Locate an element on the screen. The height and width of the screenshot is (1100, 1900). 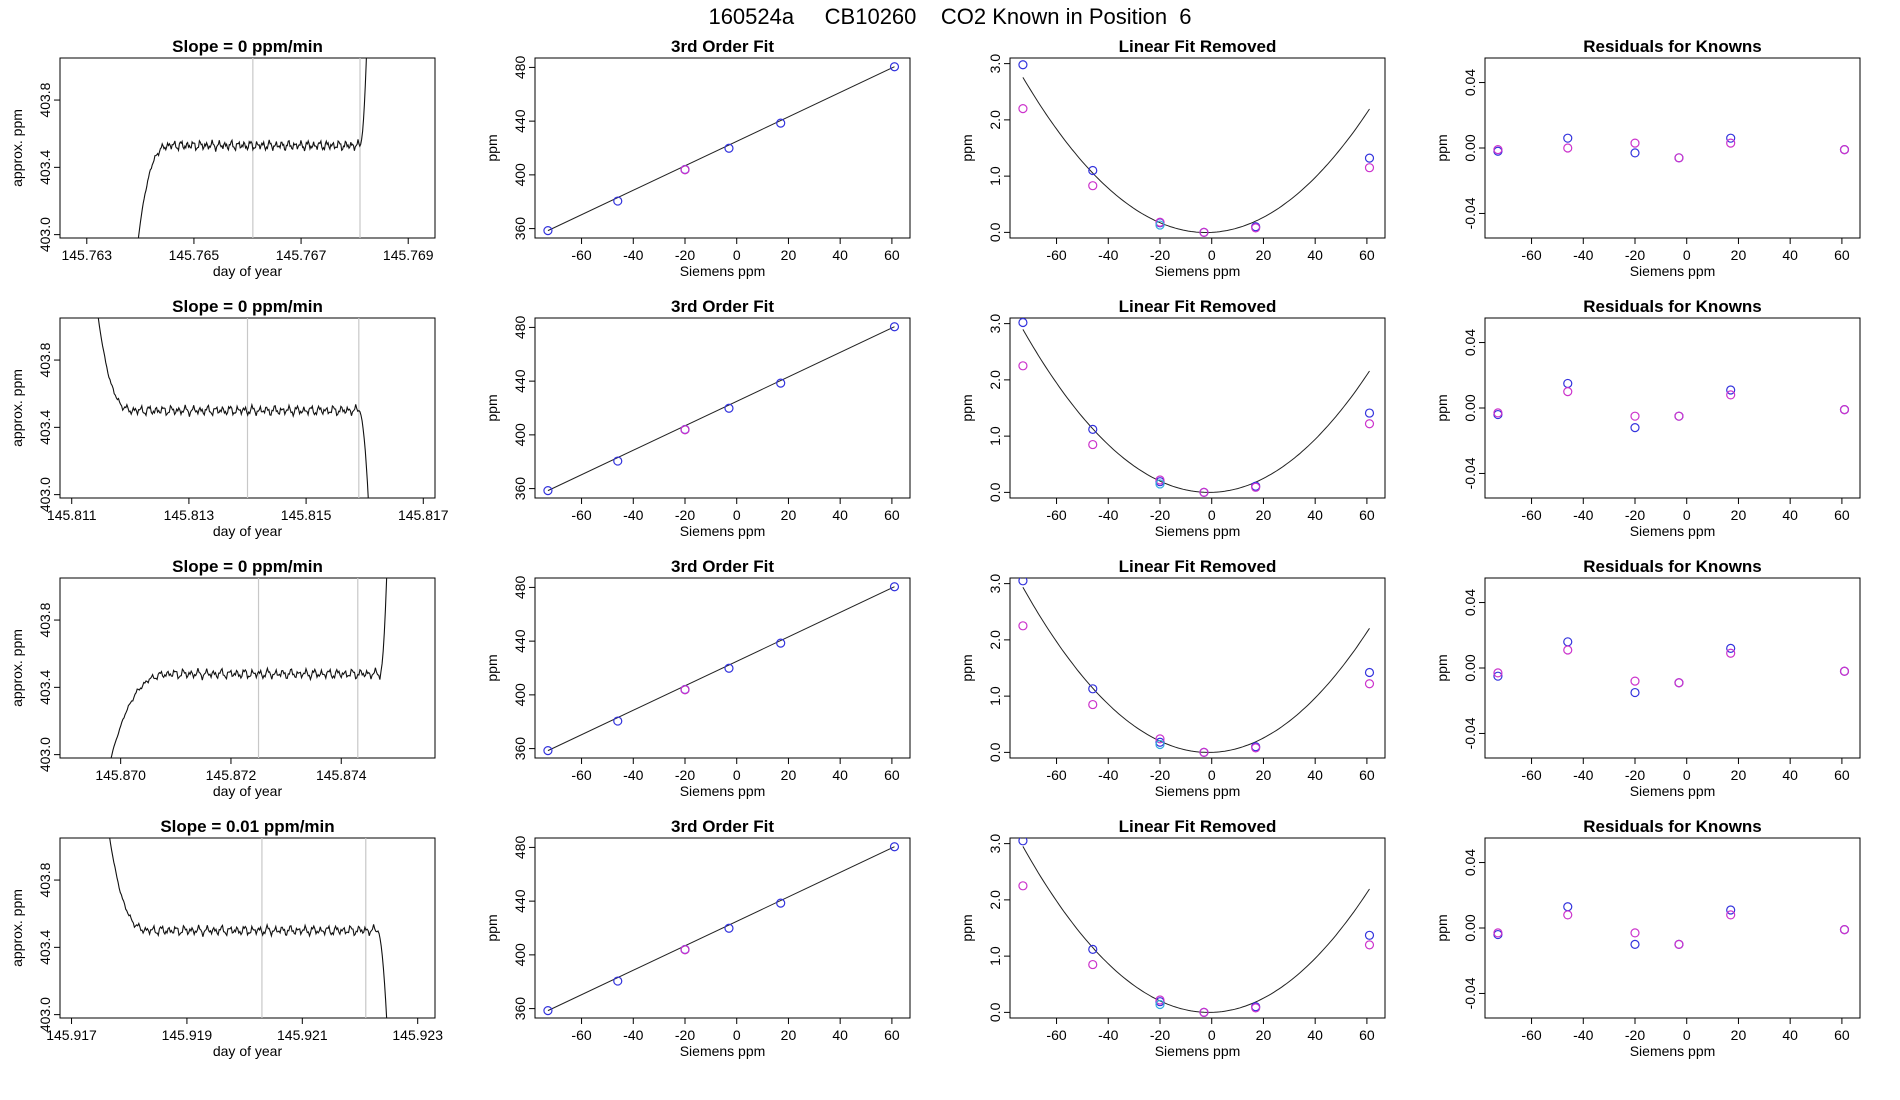
x-tick-label: 145.921 is located at coordinates (302, 1035).